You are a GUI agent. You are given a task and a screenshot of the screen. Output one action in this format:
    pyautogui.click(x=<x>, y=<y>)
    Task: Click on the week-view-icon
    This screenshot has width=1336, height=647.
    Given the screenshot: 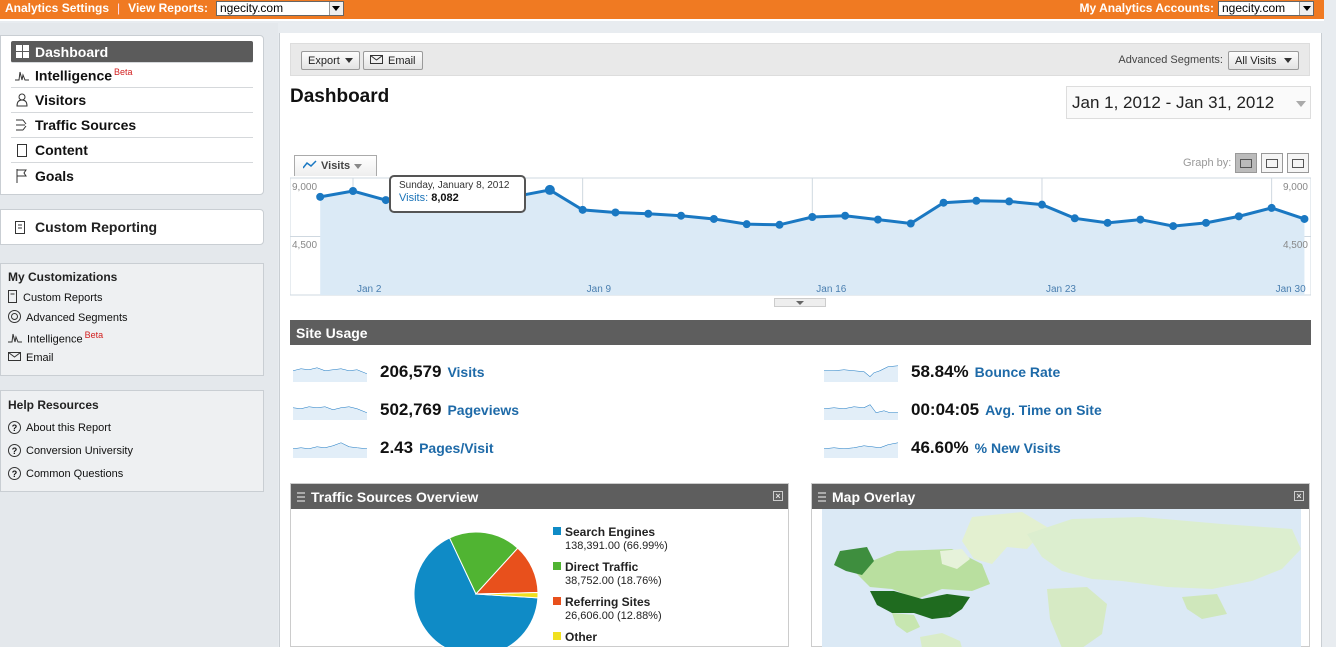 What is the action you would take?
    pyautogui.click(x=1272, y=163)
    